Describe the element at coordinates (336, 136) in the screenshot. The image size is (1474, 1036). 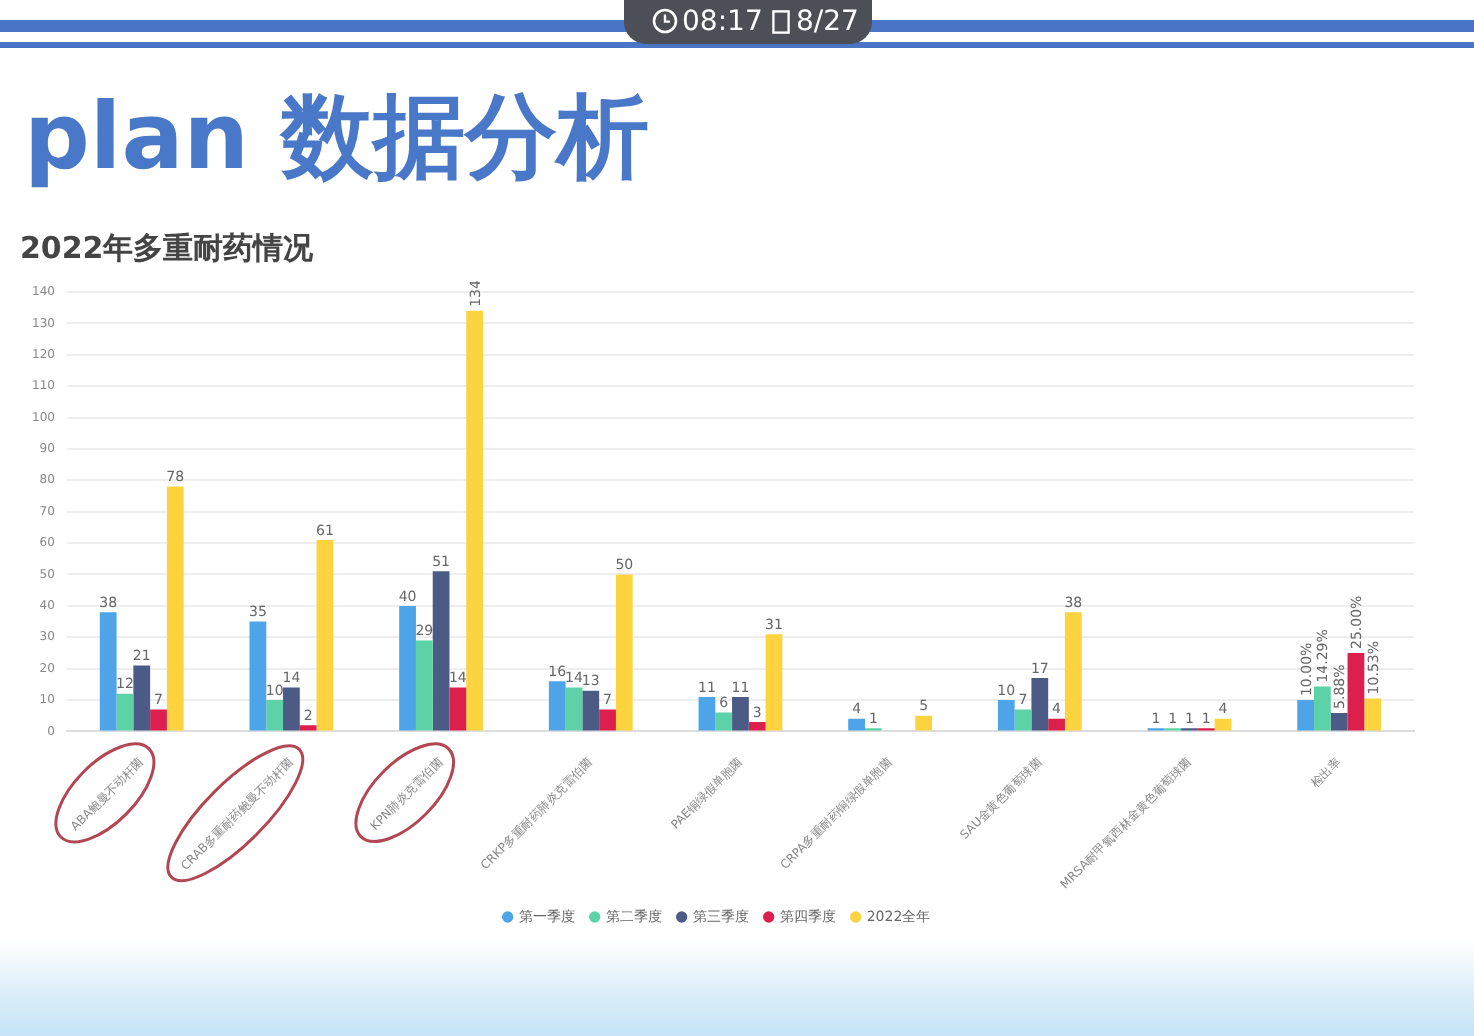
I see `chart-title: plan 数据分析` at that location.